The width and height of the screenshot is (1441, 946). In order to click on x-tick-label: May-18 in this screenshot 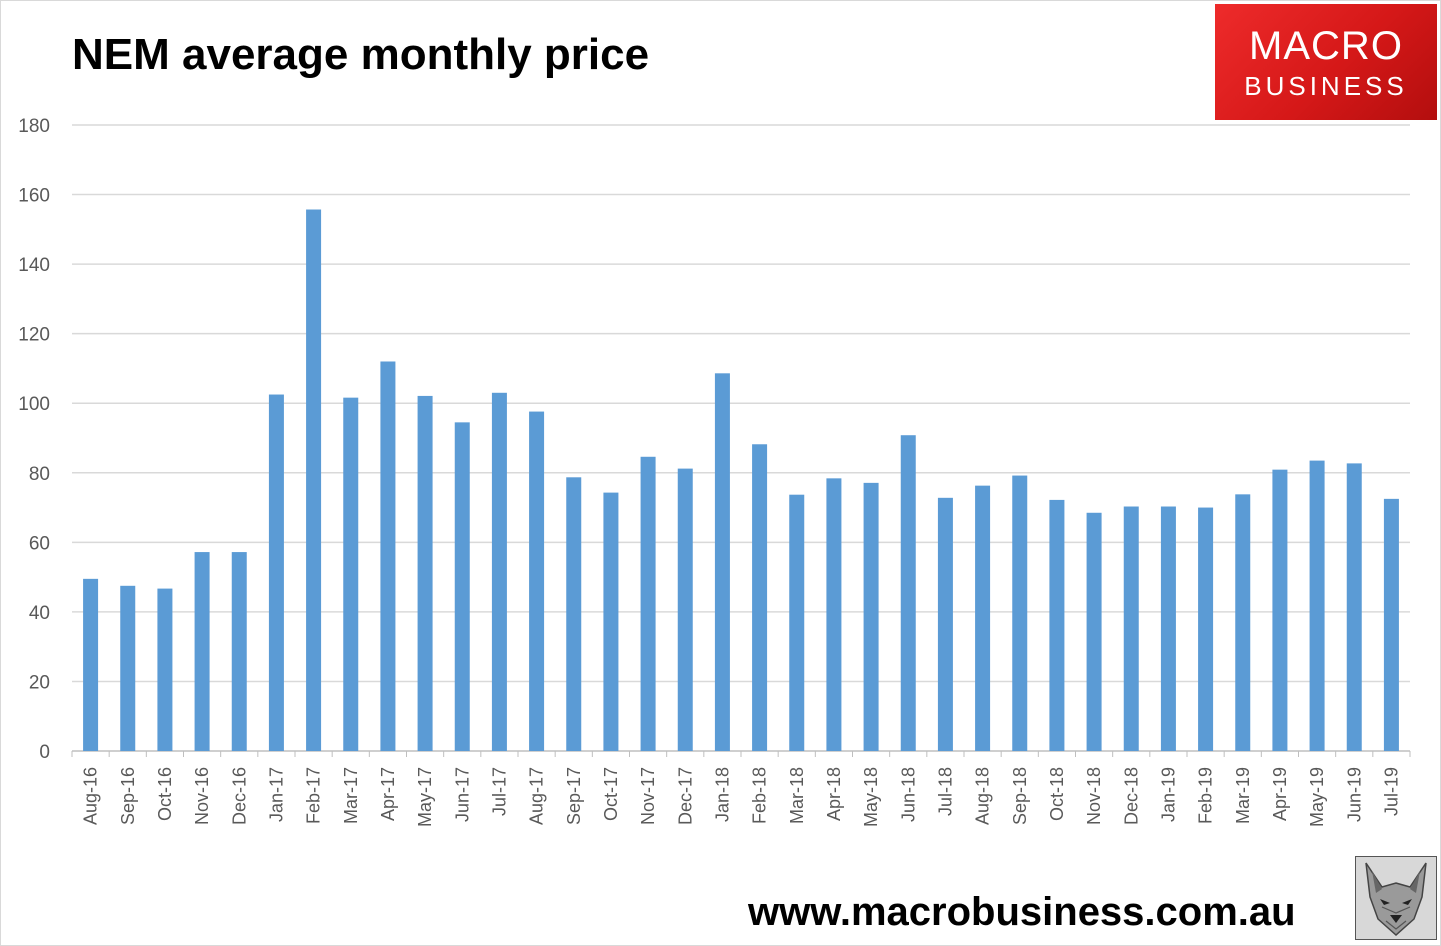, I will do `click(871, 797)`.